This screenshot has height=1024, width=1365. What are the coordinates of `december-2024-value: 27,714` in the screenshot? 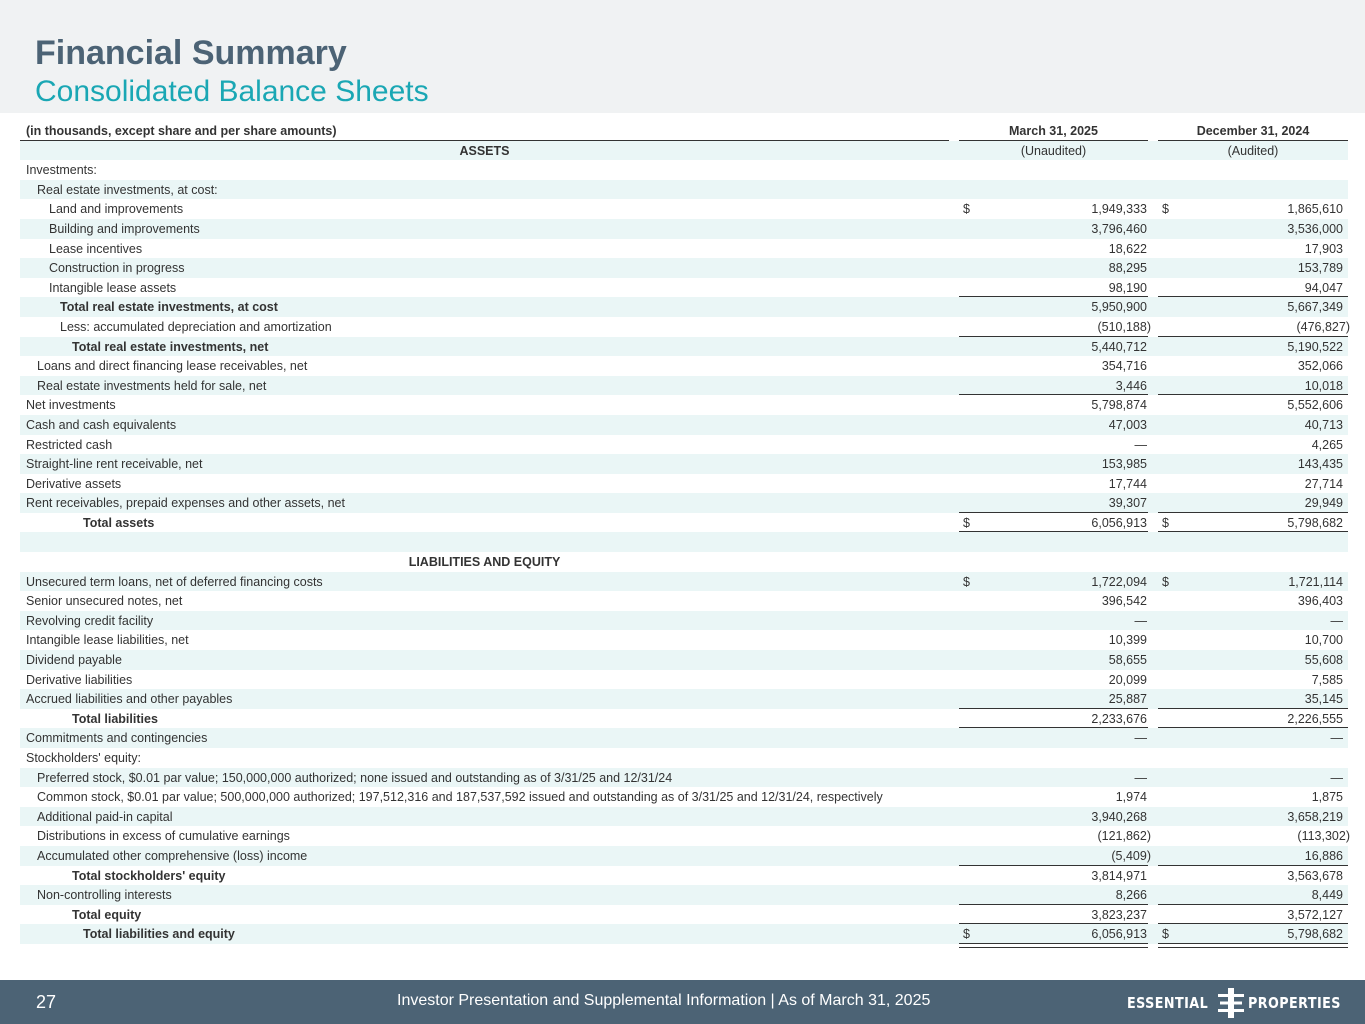 It's located at (1323, 483).